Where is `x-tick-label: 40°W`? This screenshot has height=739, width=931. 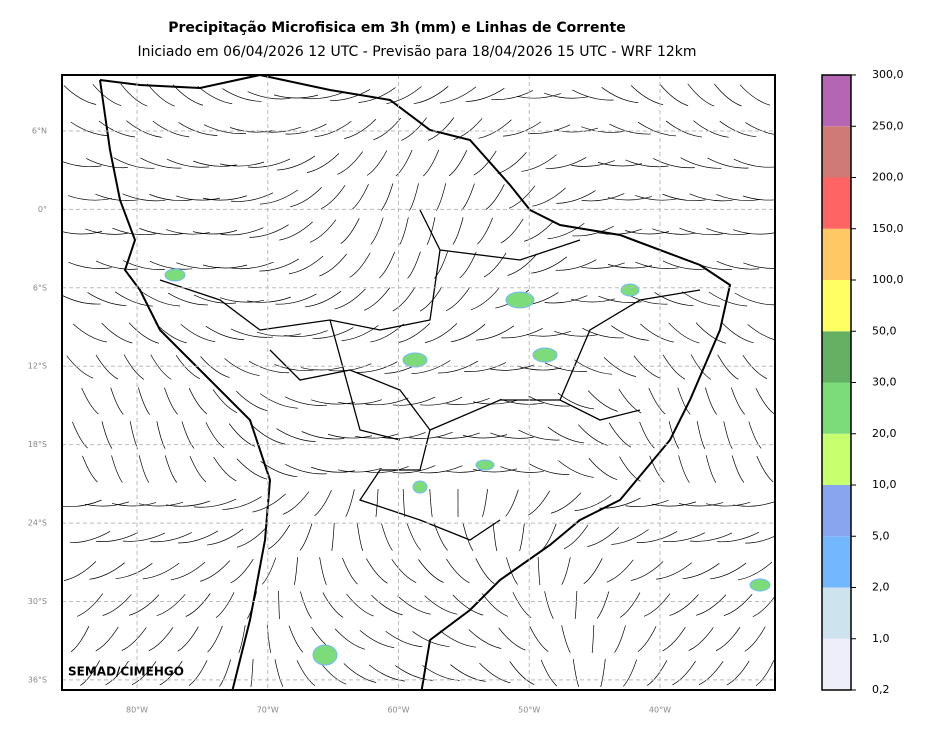
x-tick-label: 40°W is located at coordinates (660, 710).